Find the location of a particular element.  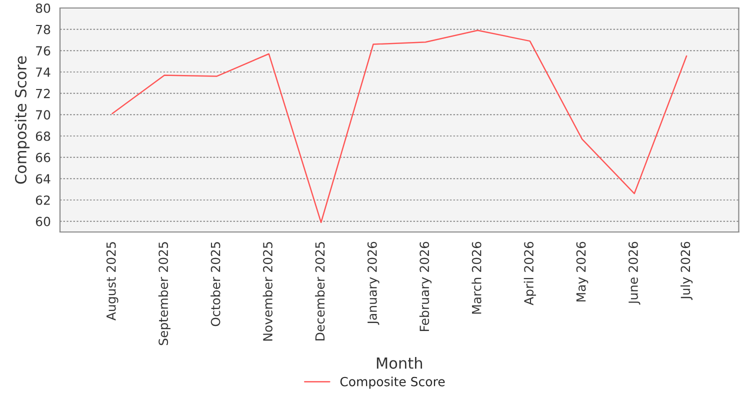

legend-label: Composite Score is located at coordinates (392, 382).